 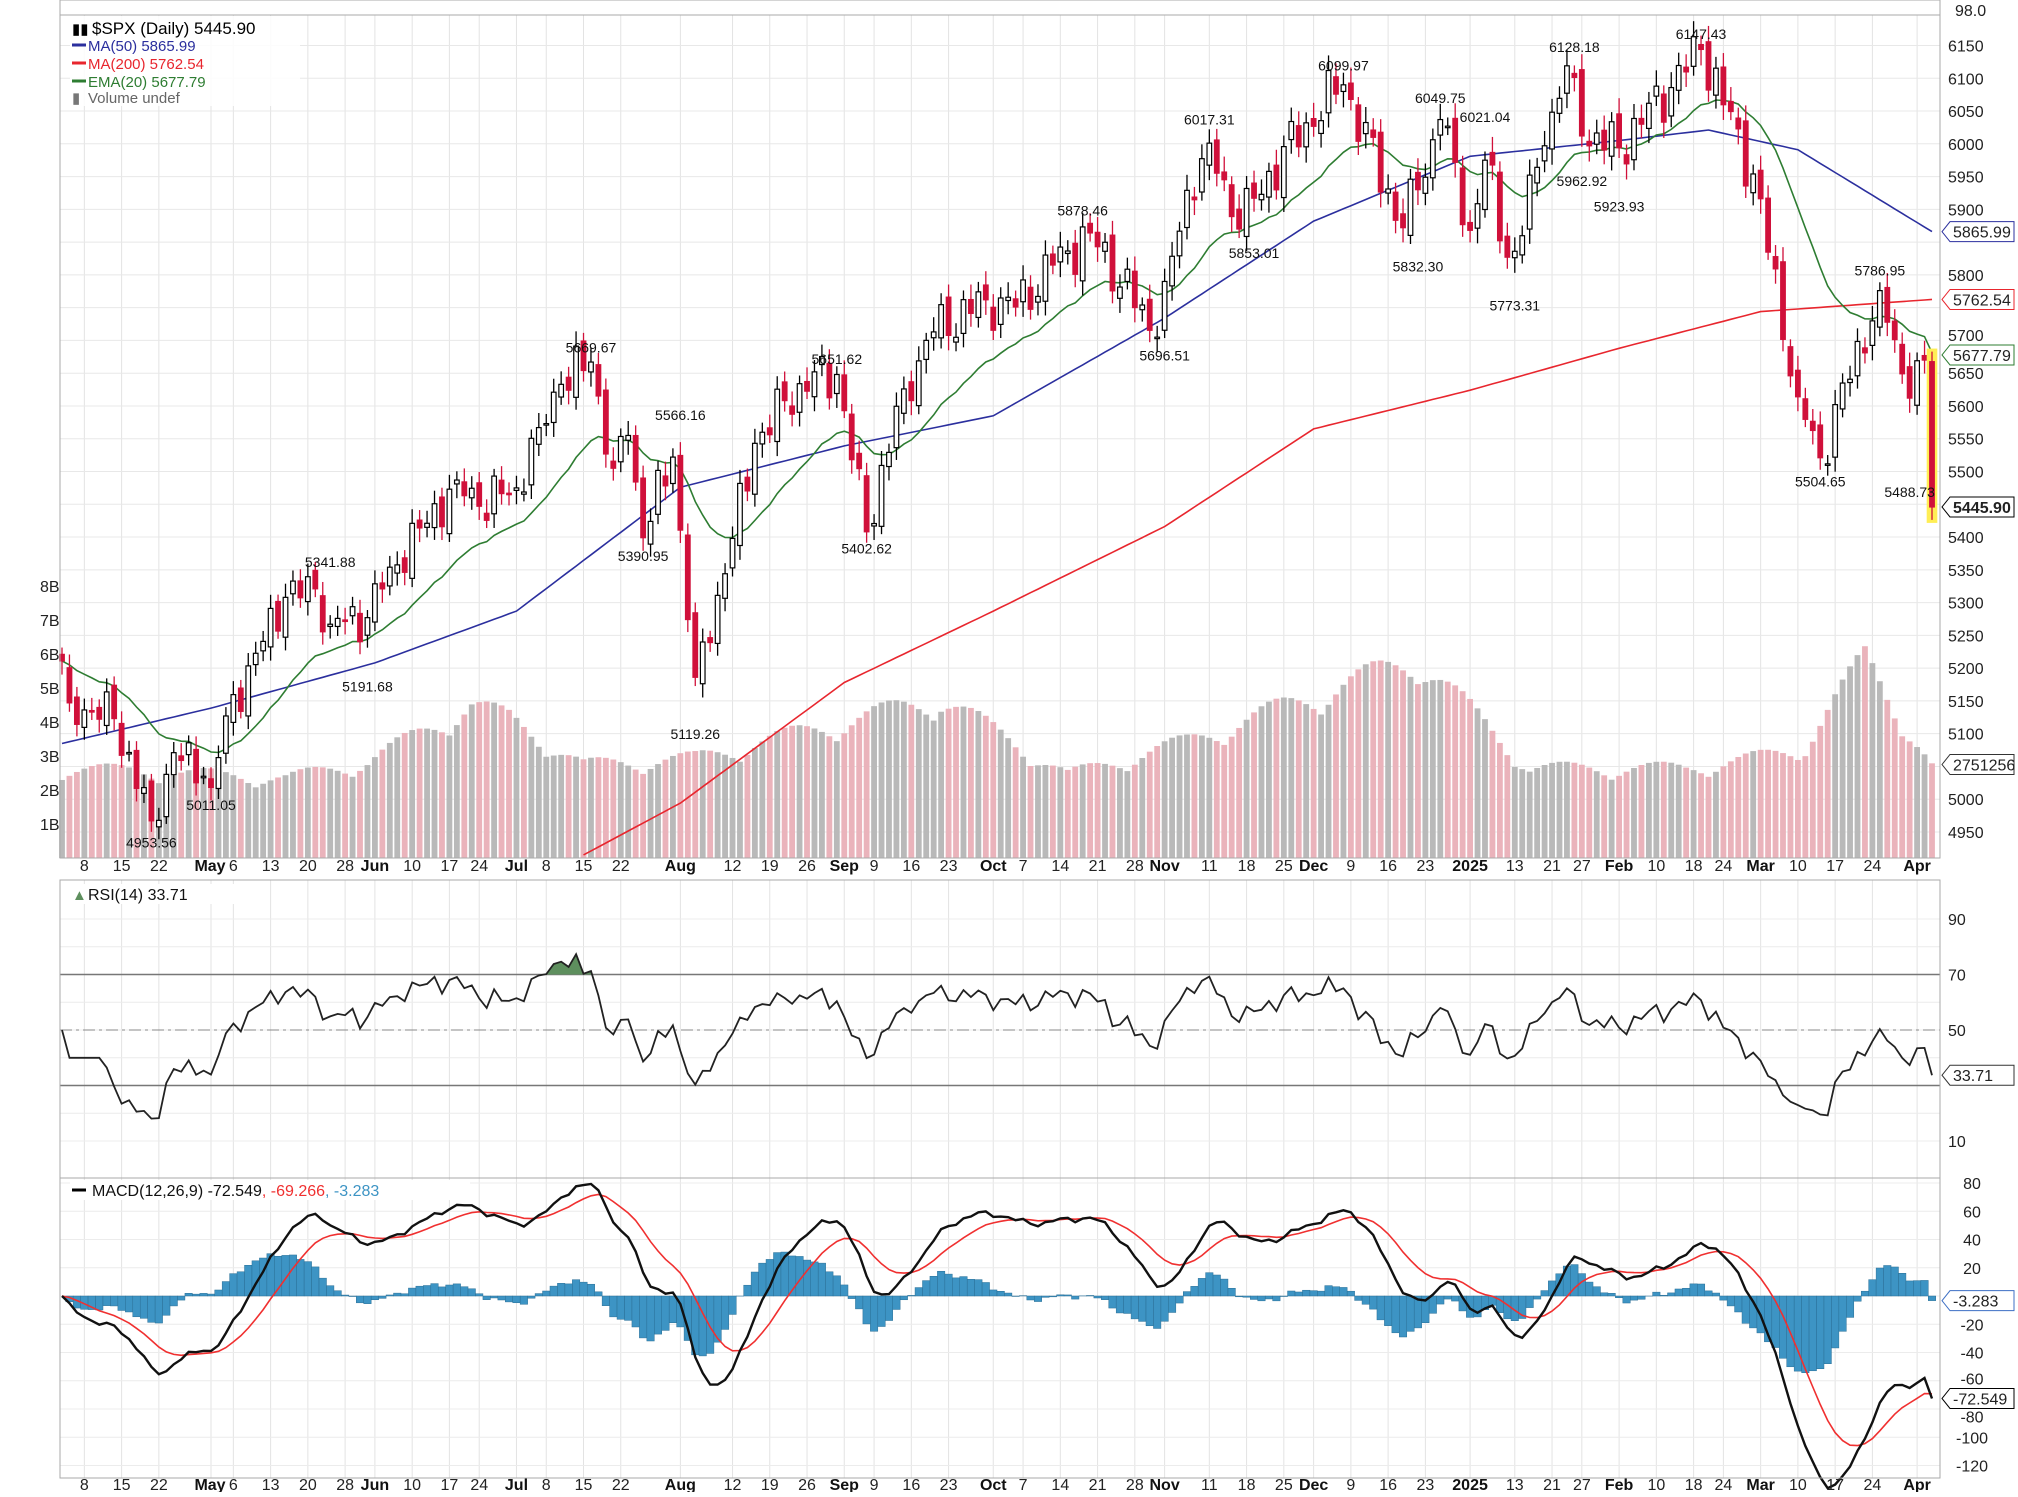 What do you see at coordinates (1966, 276) in the screenshot?
I see `price-axis-label: 5800` at bounding box center [1966, 276].